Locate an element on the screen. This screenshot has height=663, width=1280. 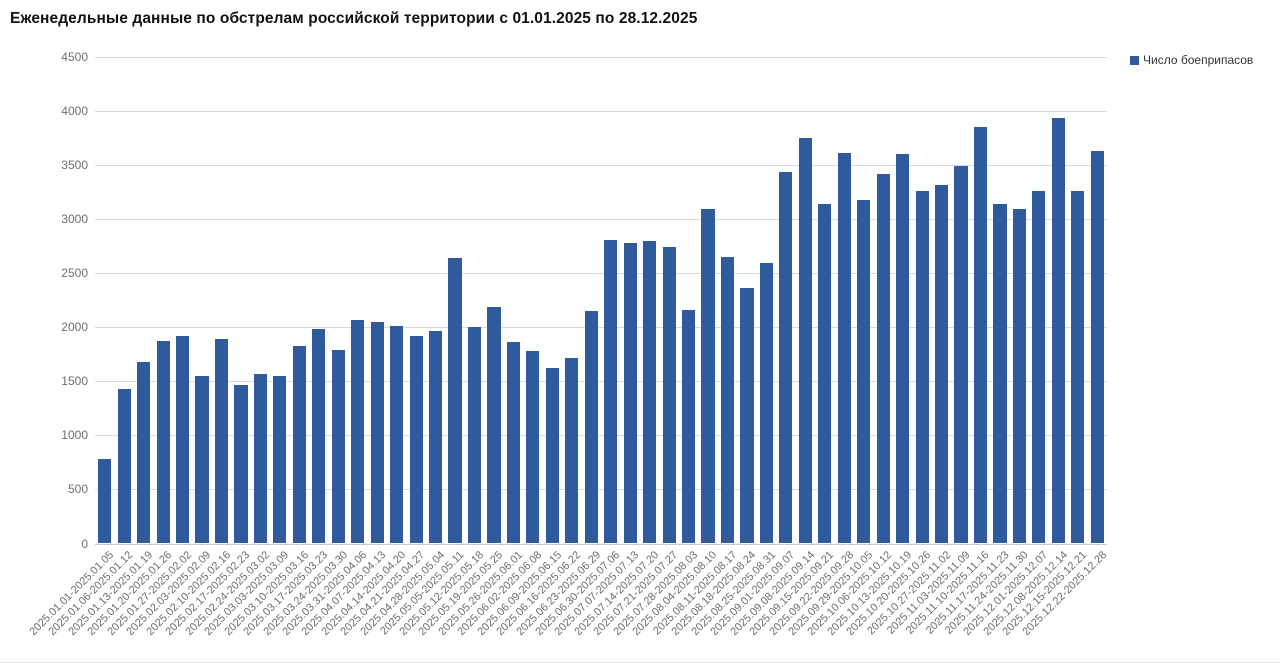
y-axis-tick-label-0: 0 is located at coordinates (84, 543).